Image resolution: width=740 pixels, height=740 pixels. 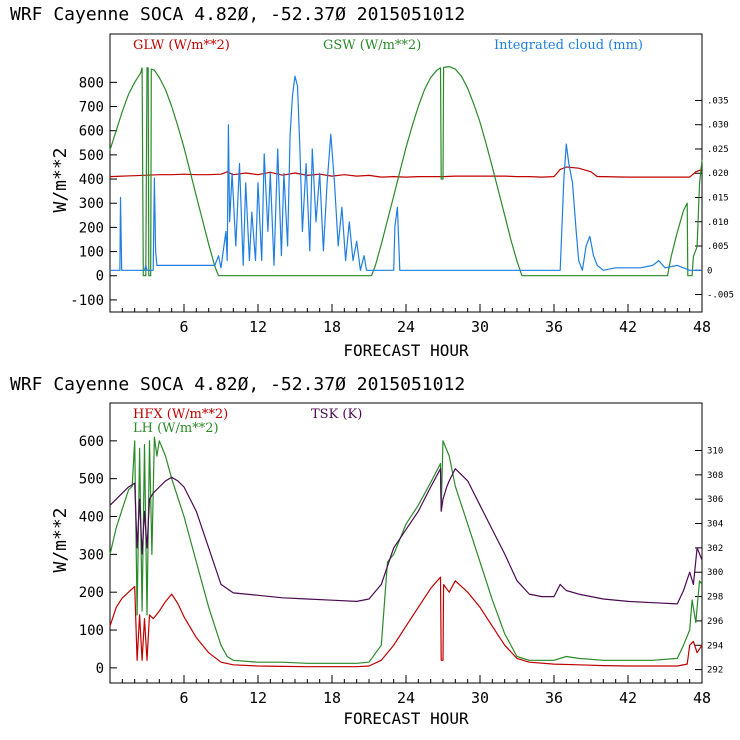 What do you see at coordinates (91, 108) in the screenshot?
I see `y-tick-label: 700` at bounding box center [91, 108].